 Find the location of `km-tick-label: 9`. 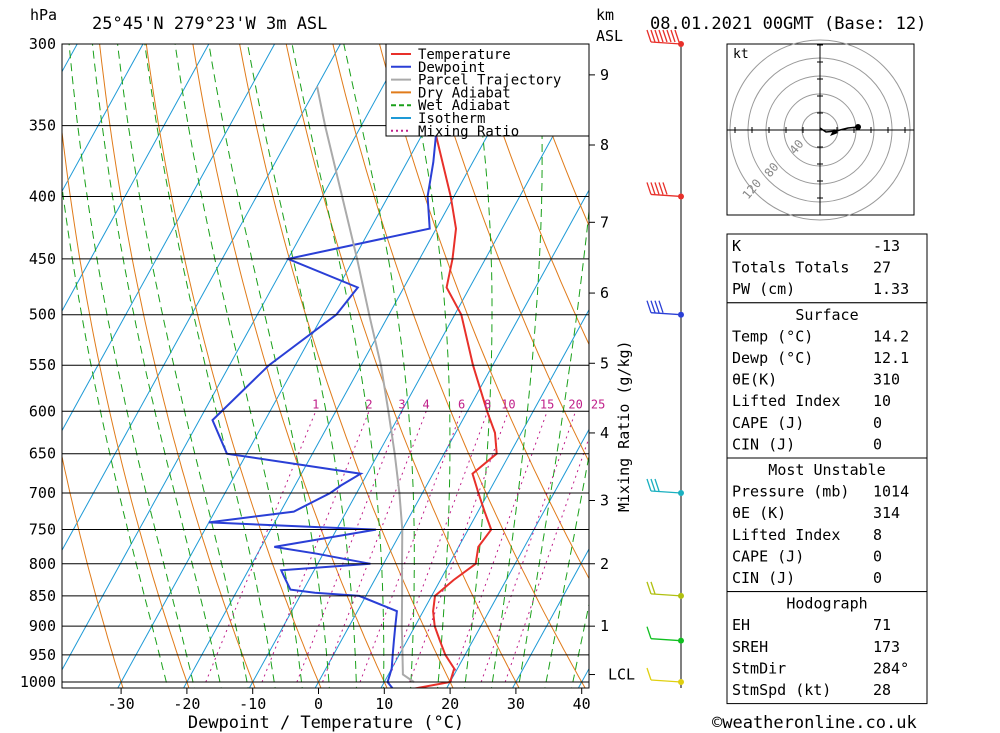

km-tick-label: 9 is located at coordinates (604, 75).